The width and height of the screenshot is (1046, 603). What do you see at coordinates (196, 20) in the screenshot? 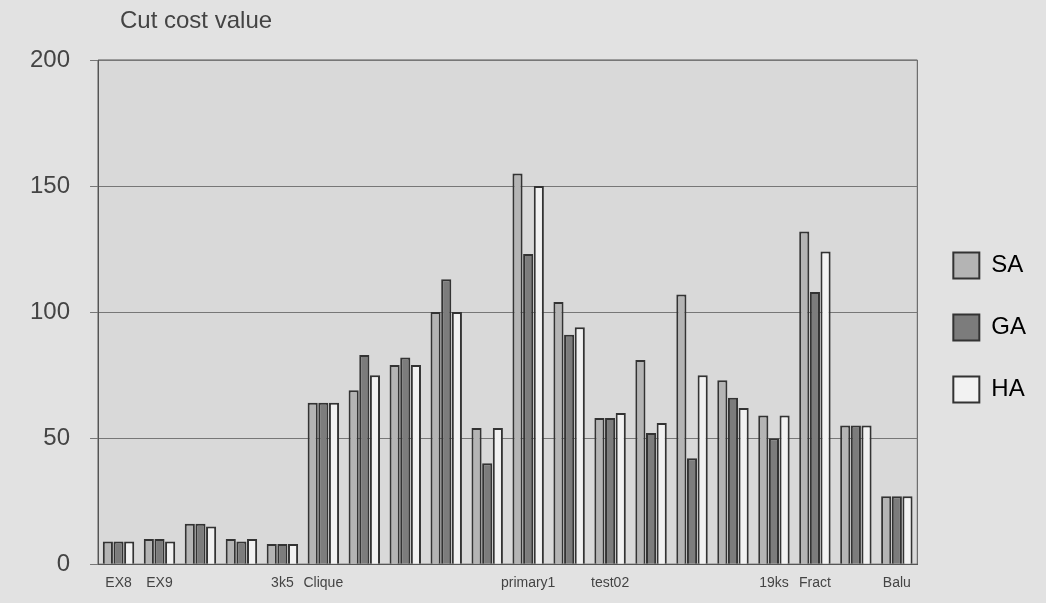
I see `y-axis-title: Cut cost value` at bounding box center [196, 20].